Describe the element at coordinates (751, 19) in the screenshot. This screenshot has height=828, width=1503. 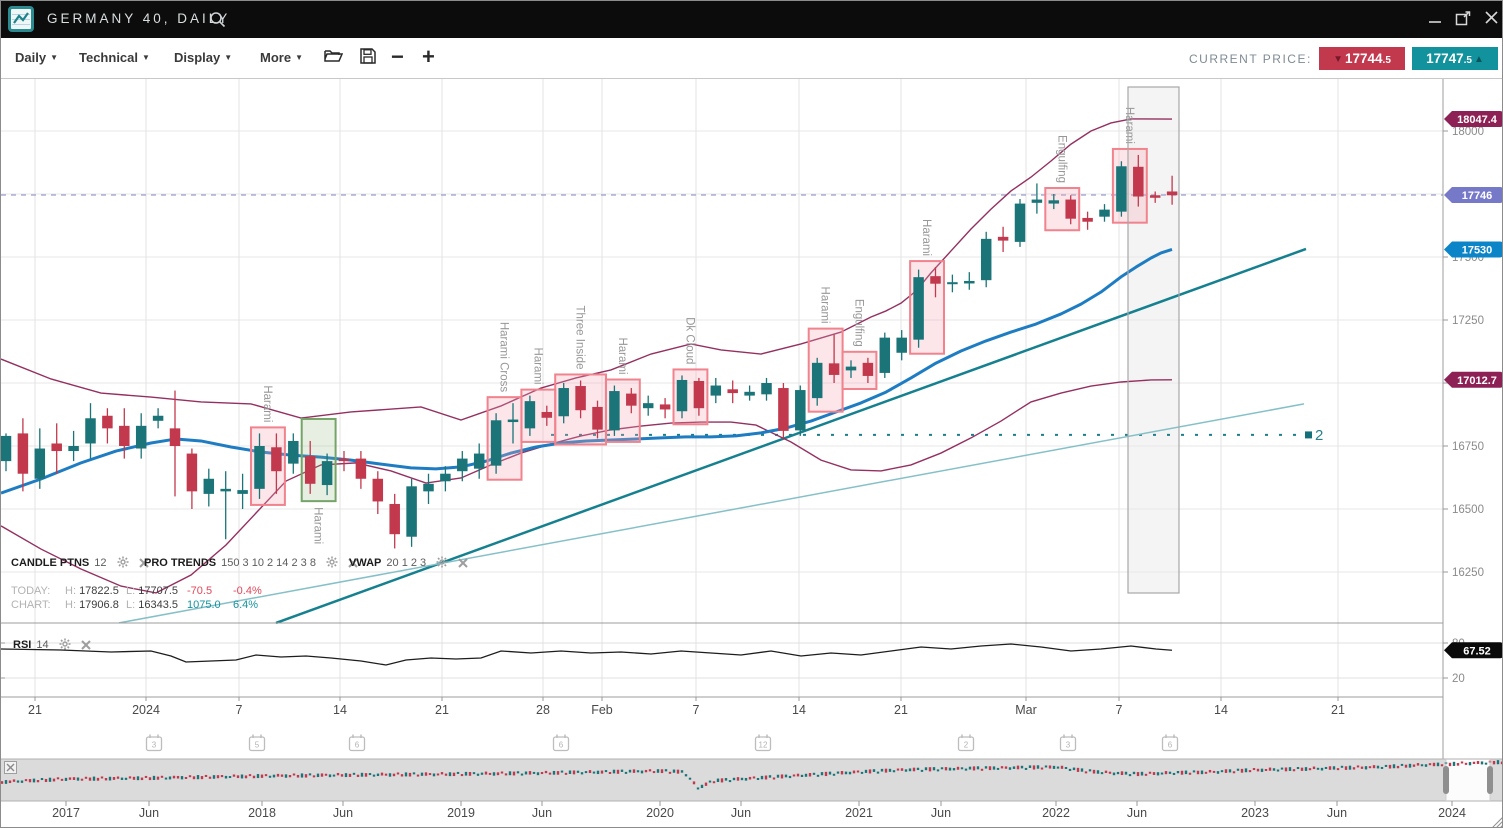
I see `title-bar: GERMANY 40, DAILY` at that location.